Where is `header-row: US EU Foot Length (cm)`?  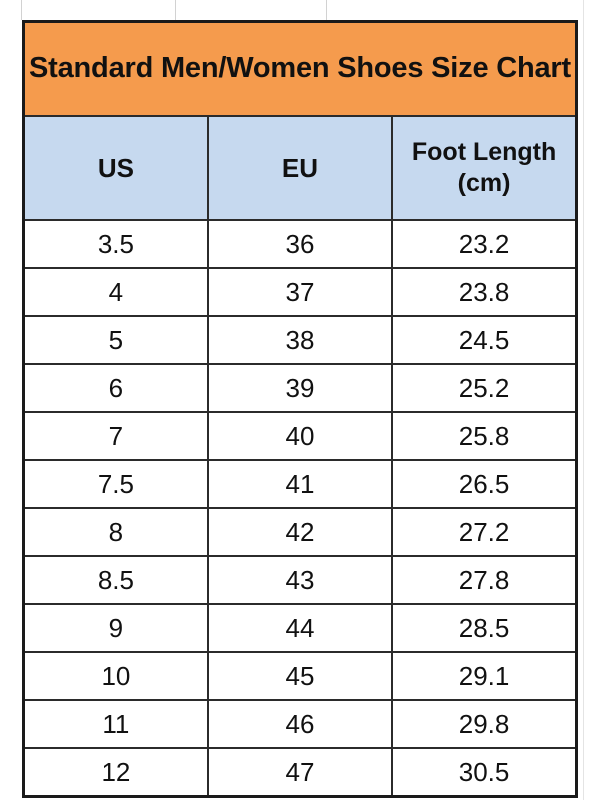
header-row: US EU Foot Length (cm) is located at coordinates (300, 168).